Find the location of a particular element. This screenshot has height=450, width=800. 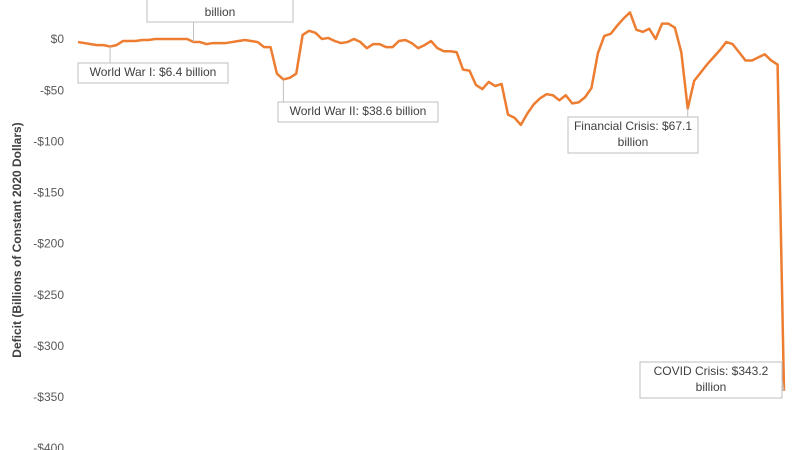

y-tick-label: -$150 is located at coordinates (48, 193).